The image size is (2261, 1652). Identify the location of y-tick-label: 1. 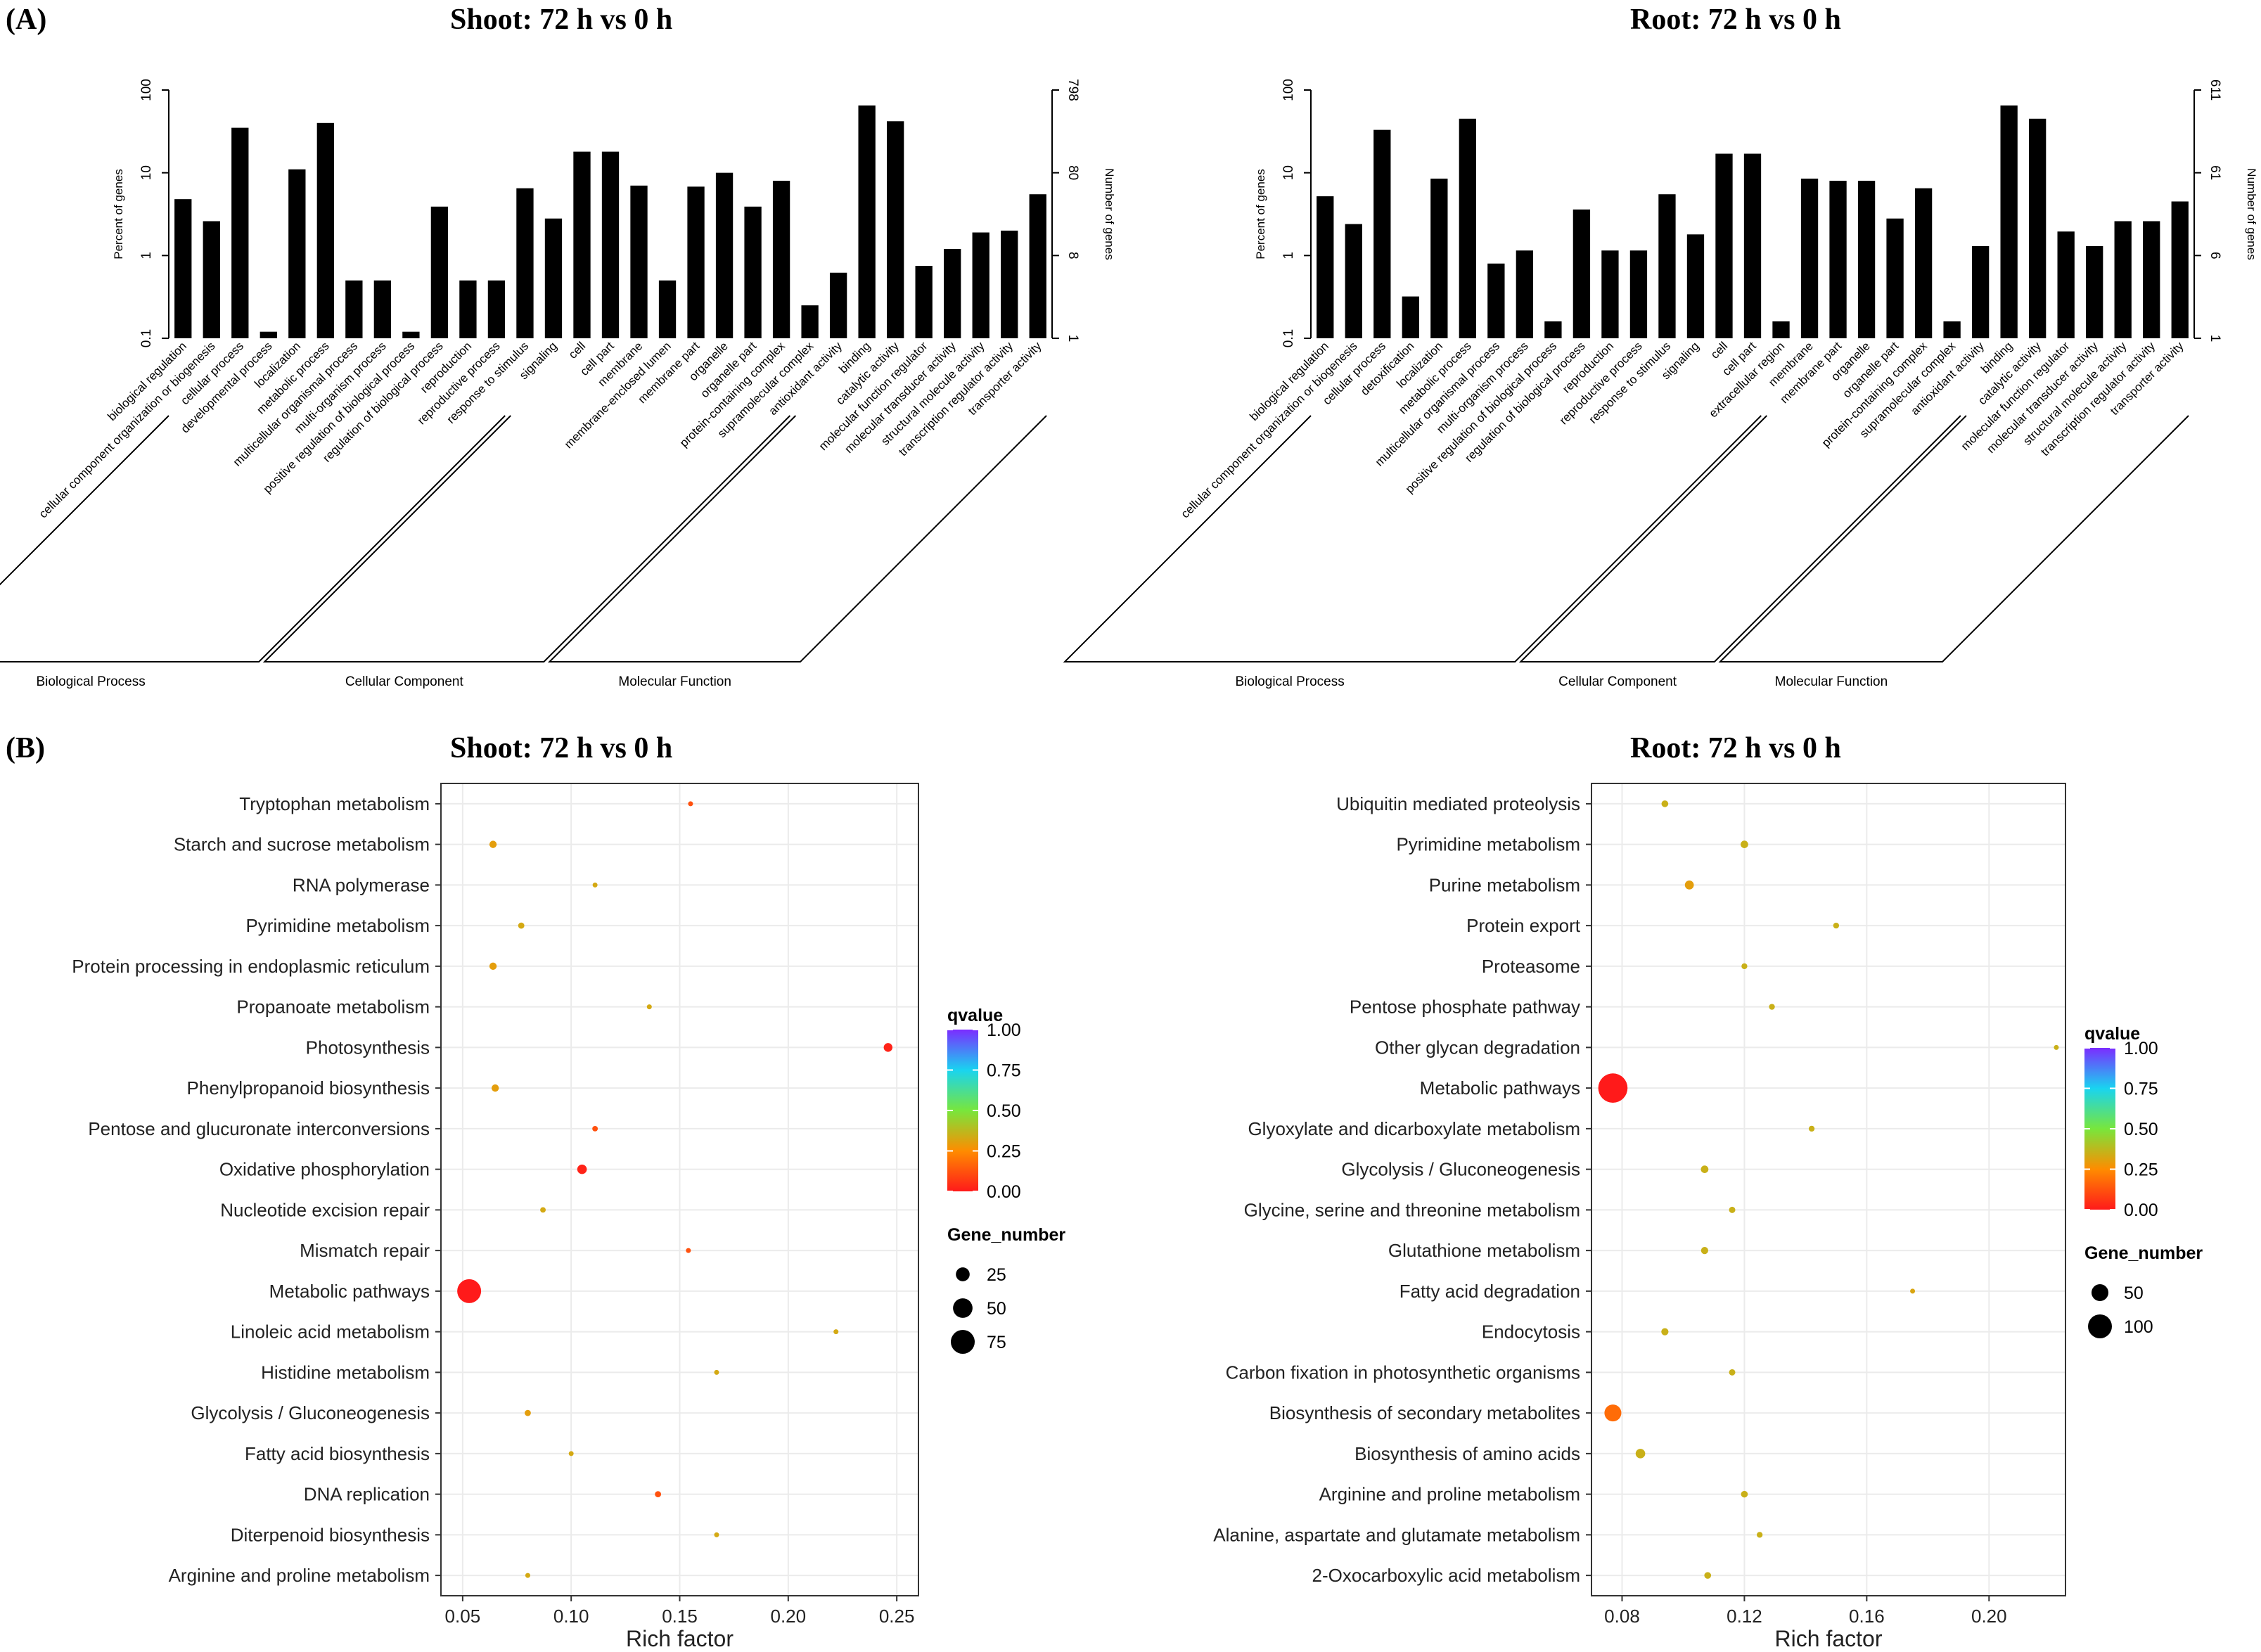
(146, 256).